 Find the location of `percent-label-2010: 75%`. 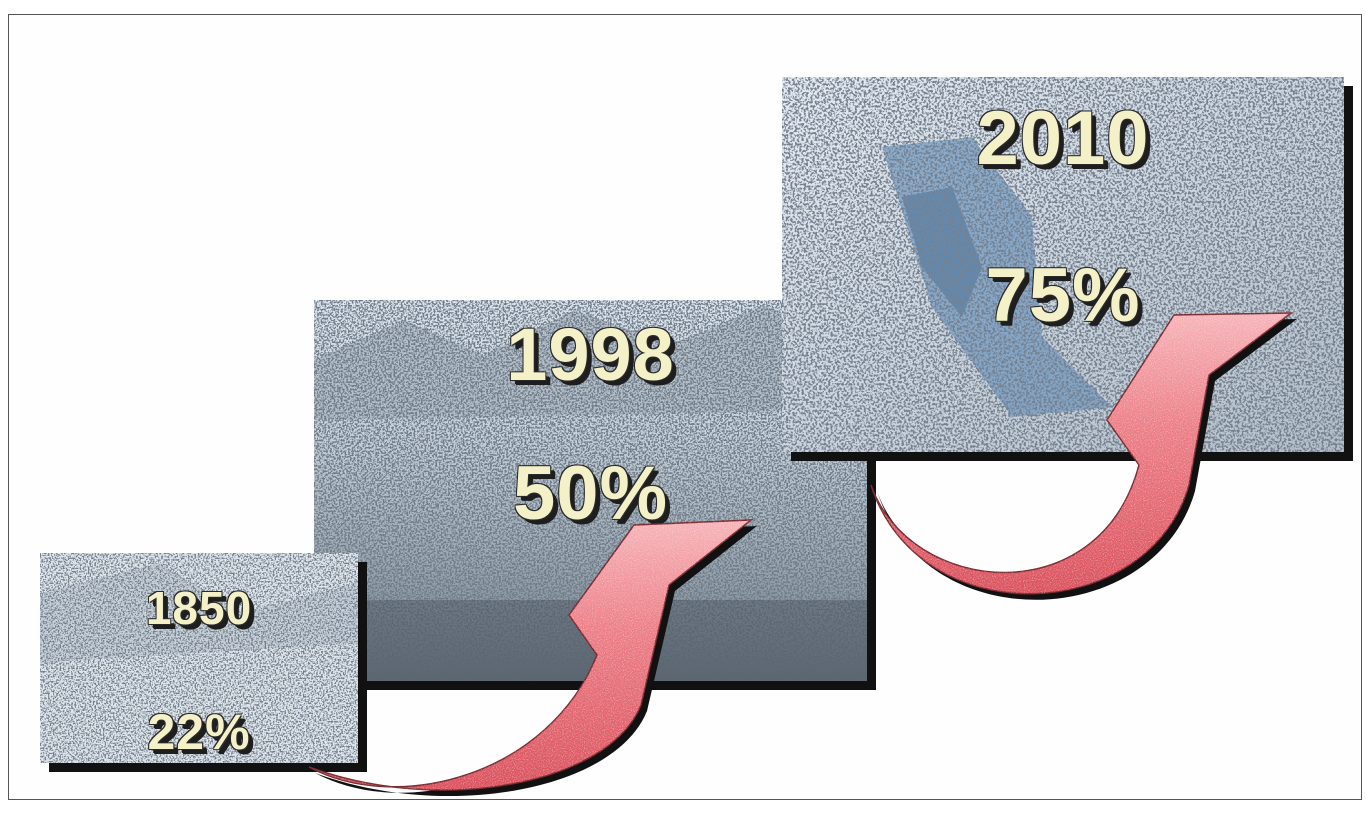

percent-label-2010: 75% is located at coordinates (1063, 295).